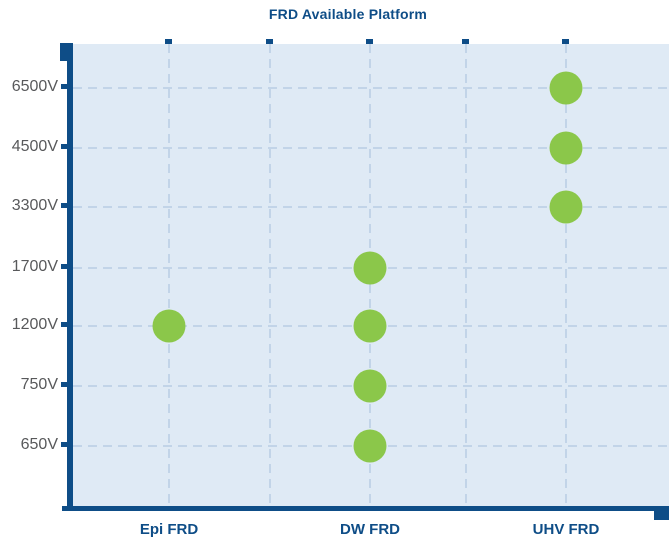 The image size is (669, 546). Describe the element at coordinates (34, 324) in the screenshot. I see `y-tick-label: 1200V` at that location.